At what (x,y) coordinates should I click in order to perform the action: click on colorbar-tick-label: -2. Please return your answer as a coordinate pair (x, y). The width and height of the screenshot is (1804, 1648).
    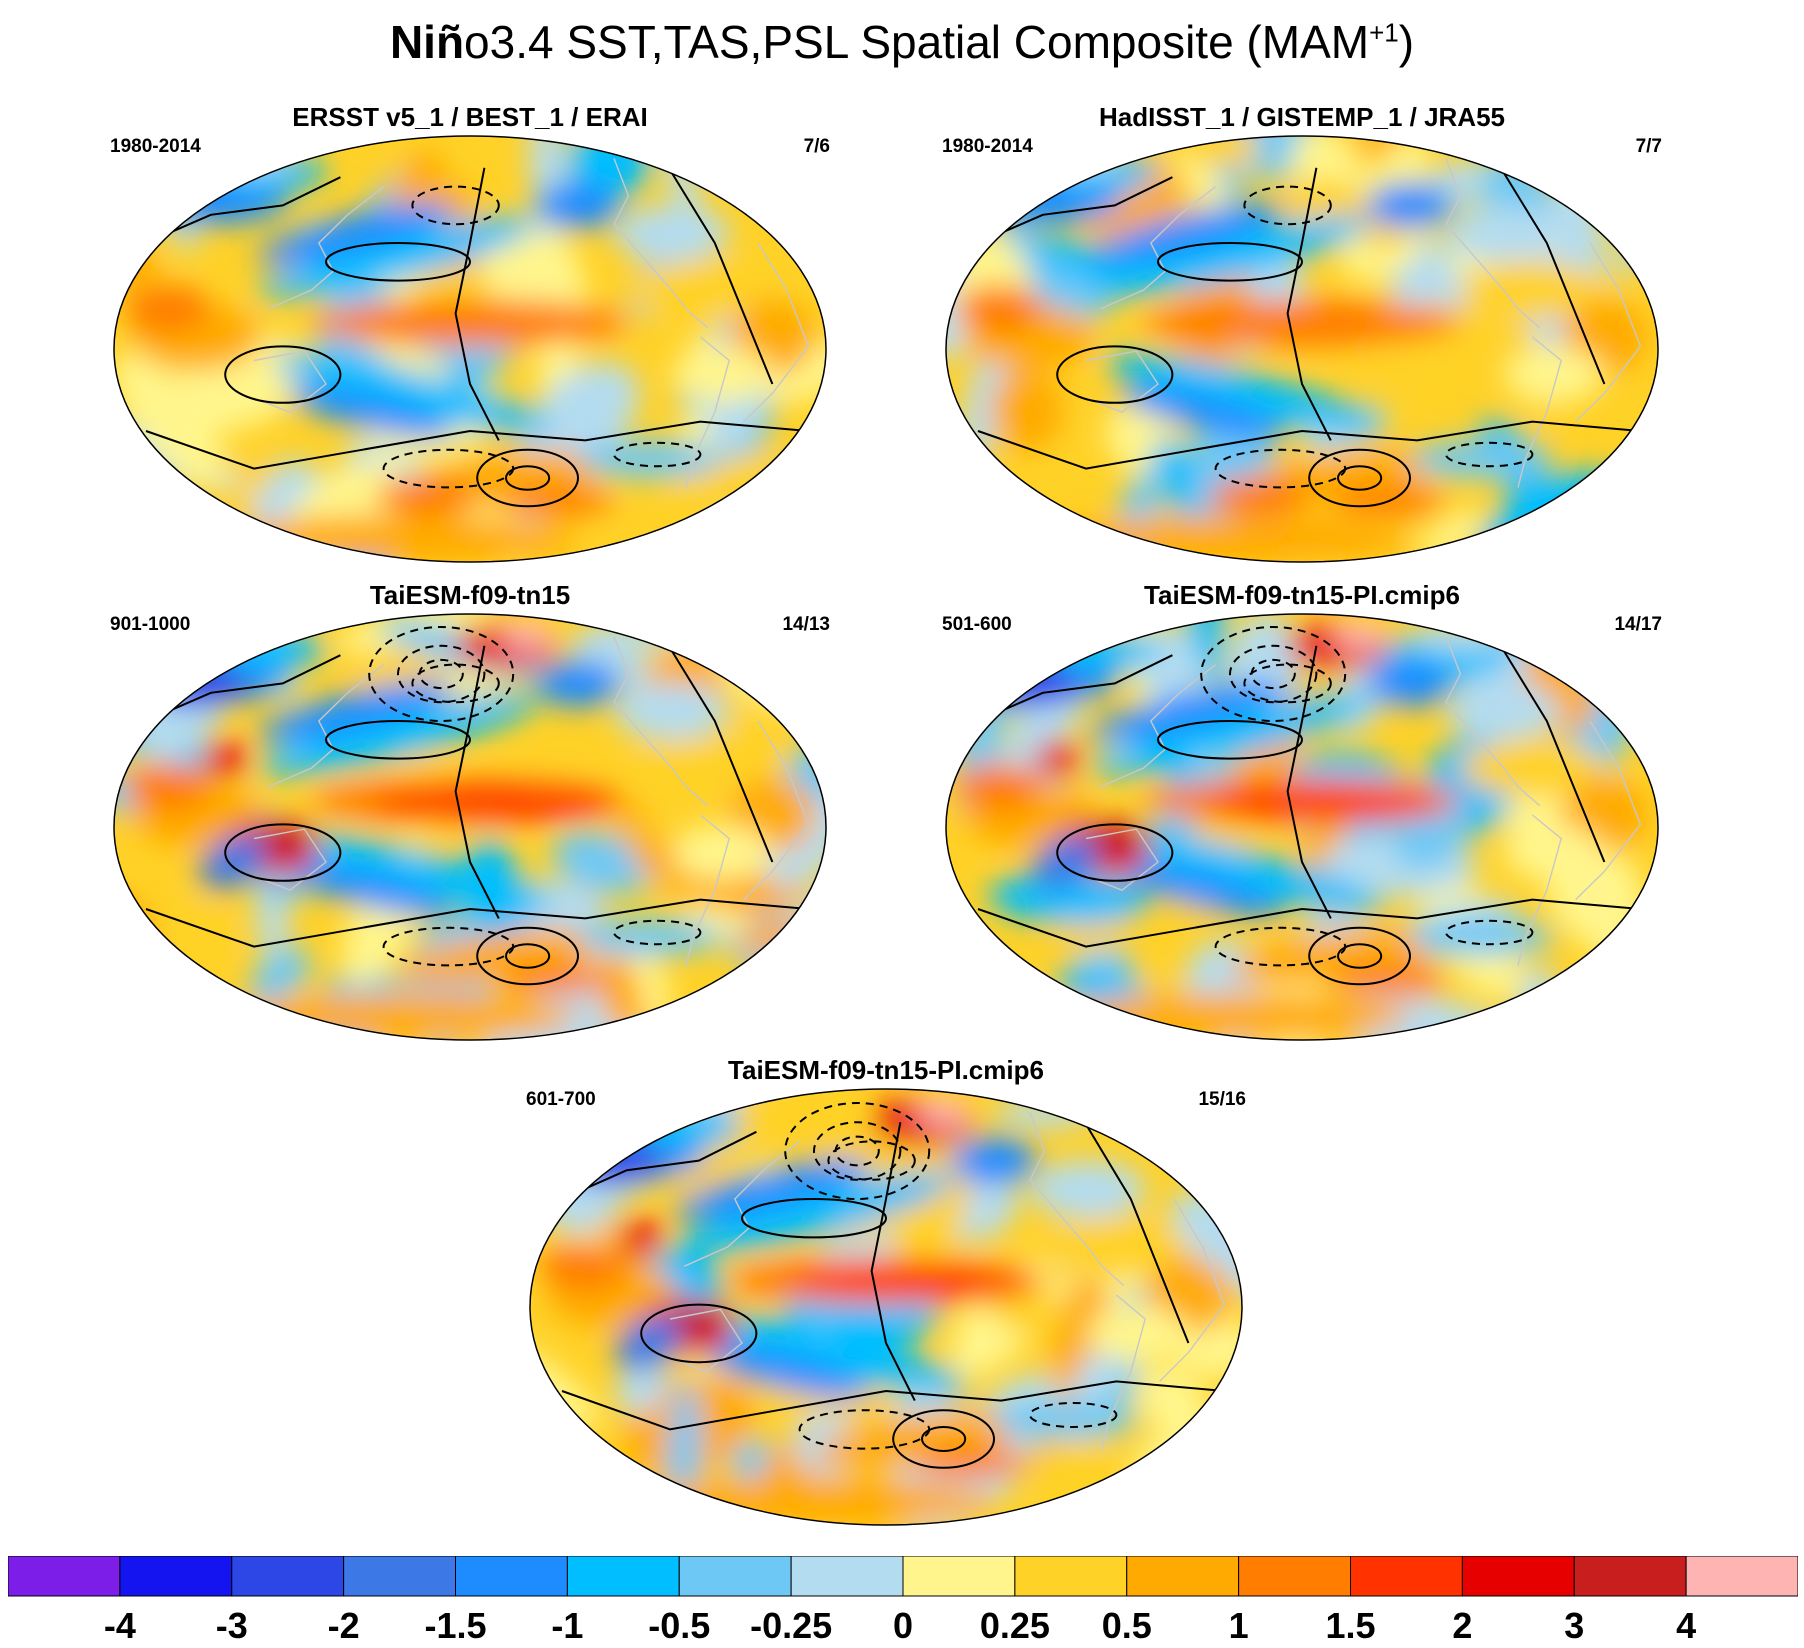
    Looking at the image, I should click on (343, 1625).